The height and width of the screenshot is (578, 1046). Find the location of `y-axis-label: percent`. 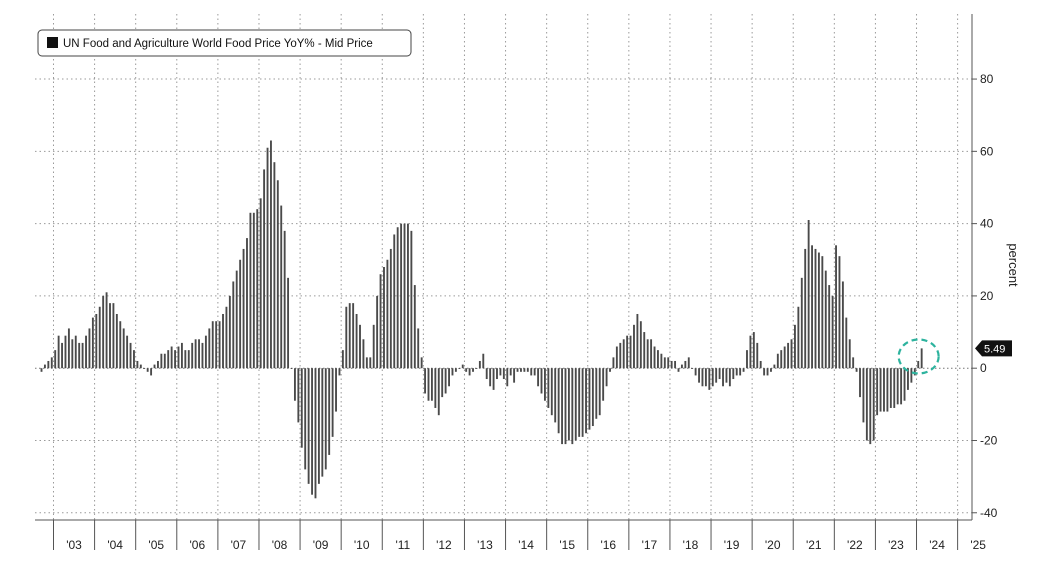

y-axis-label: percent is located at coordinates (1013, 265).